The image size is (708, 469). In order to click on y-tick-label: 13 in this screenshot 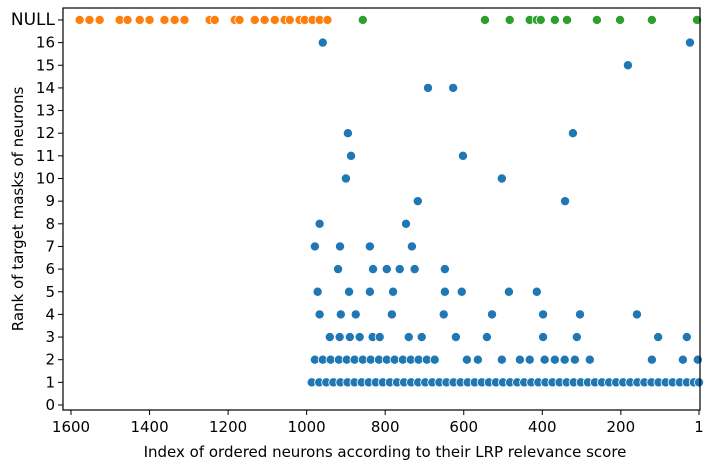, I will do `click(45, 111)`.